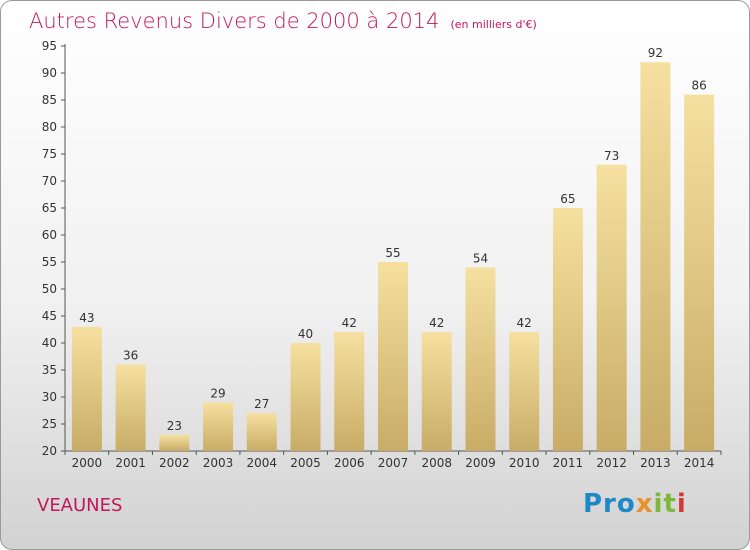 The height and width of the screenshot is (550, 750). Describe the element at coordinates (655, 53) in the screenshot. I see `data-label: 92` at that location.